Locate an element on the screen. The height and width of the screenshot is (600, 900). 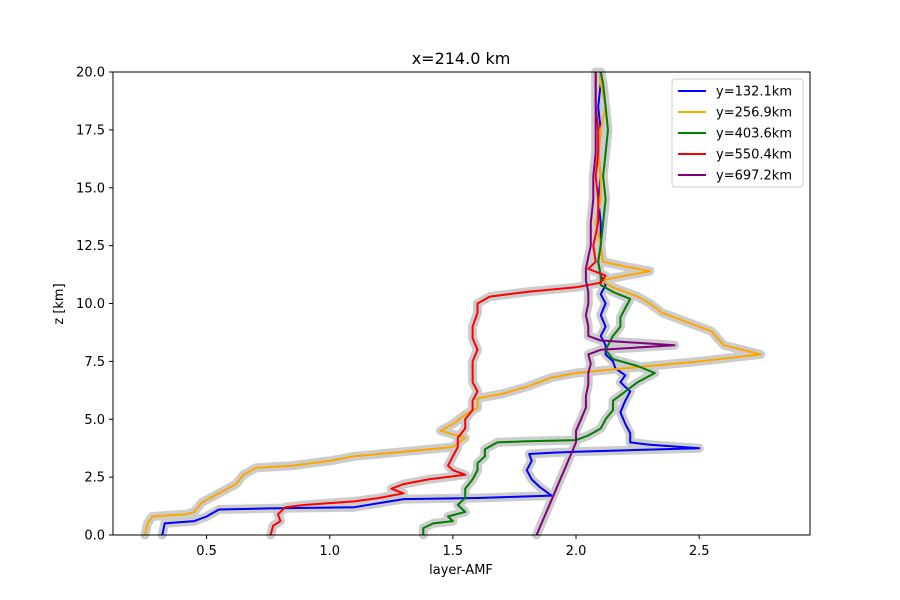
x-axis-label: layer-AMF is located at coordinates (461, 570).